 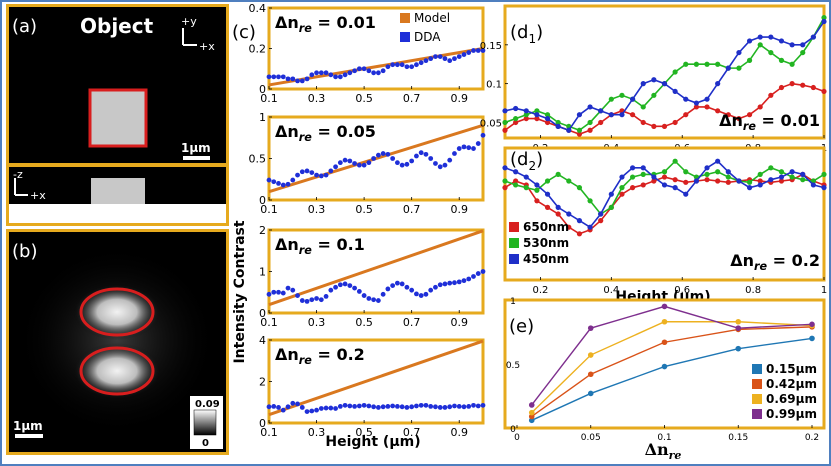 I want to click on c4-xtick-label: 0.1, so click(x=269, y=432).